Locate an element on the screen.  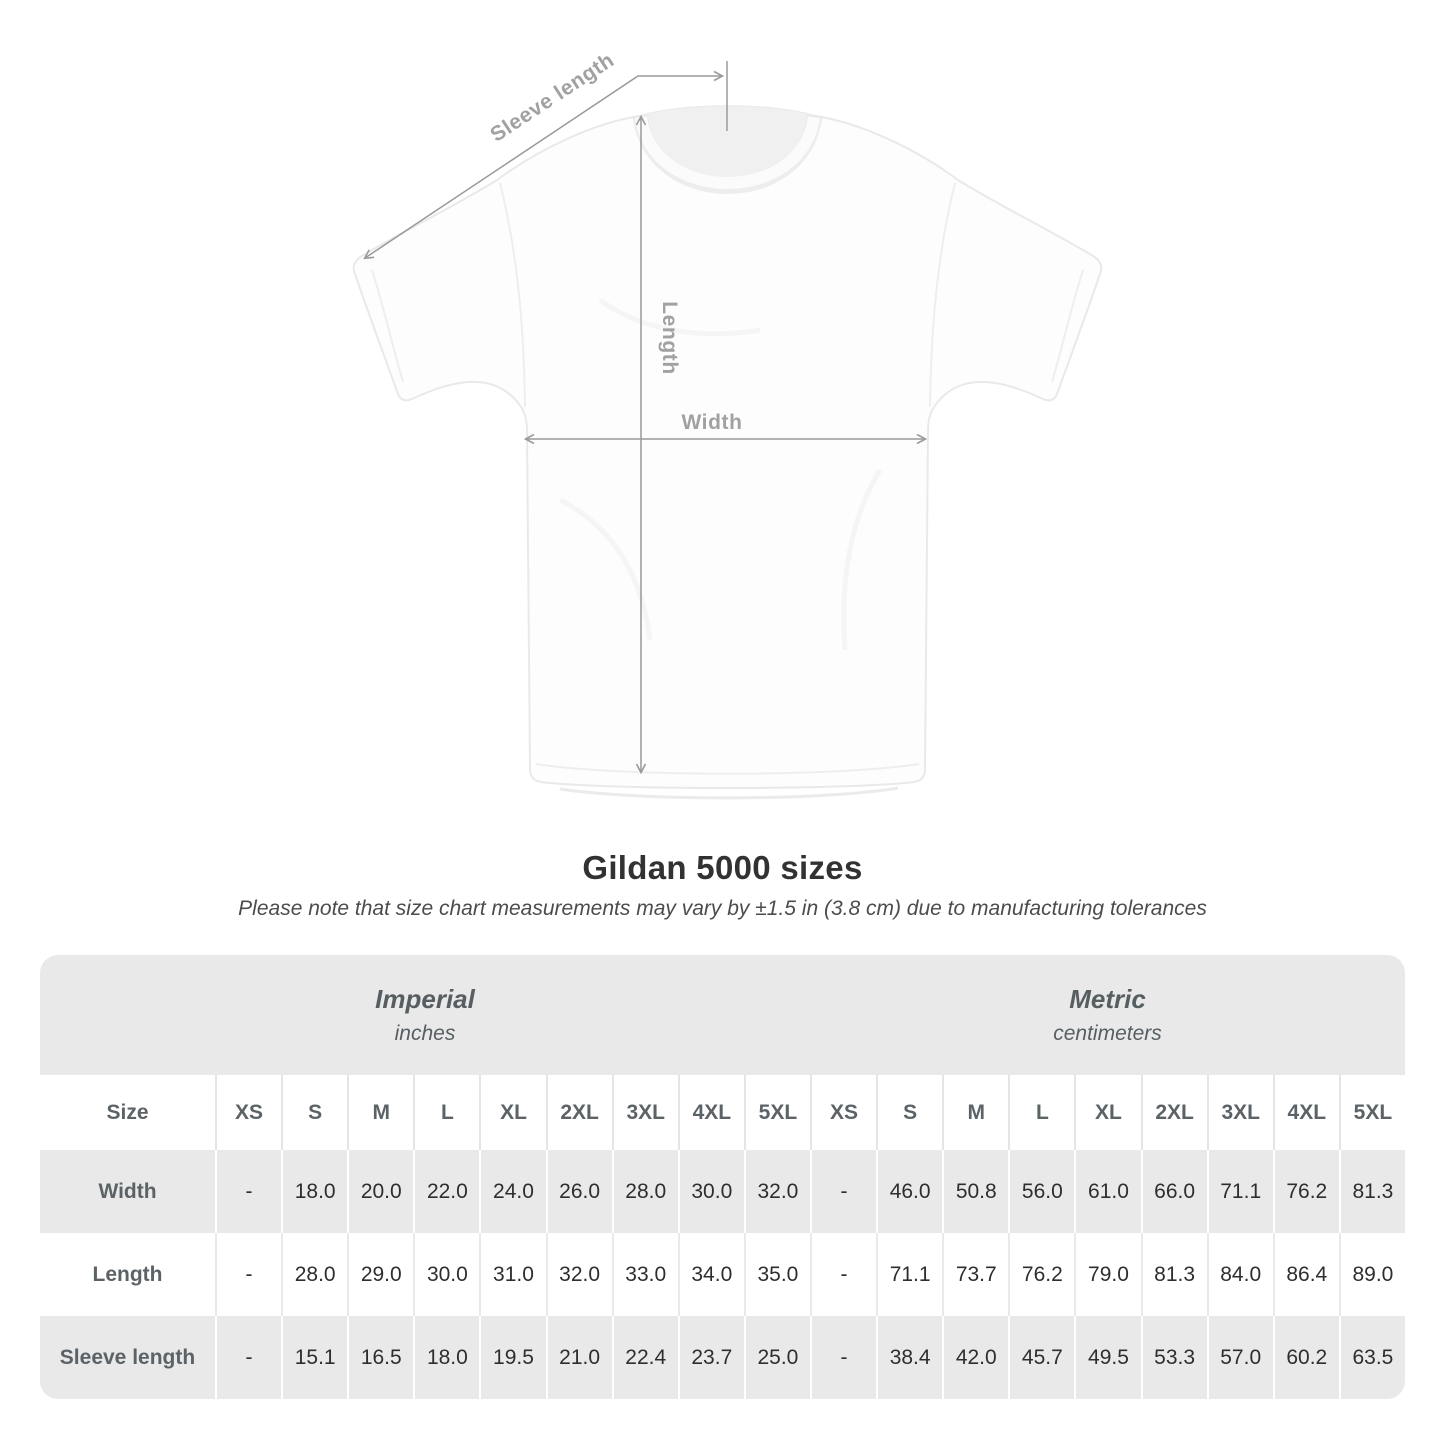
size-col-header-metric-2xl: 2XL is located at coordinates (1173, 1112).